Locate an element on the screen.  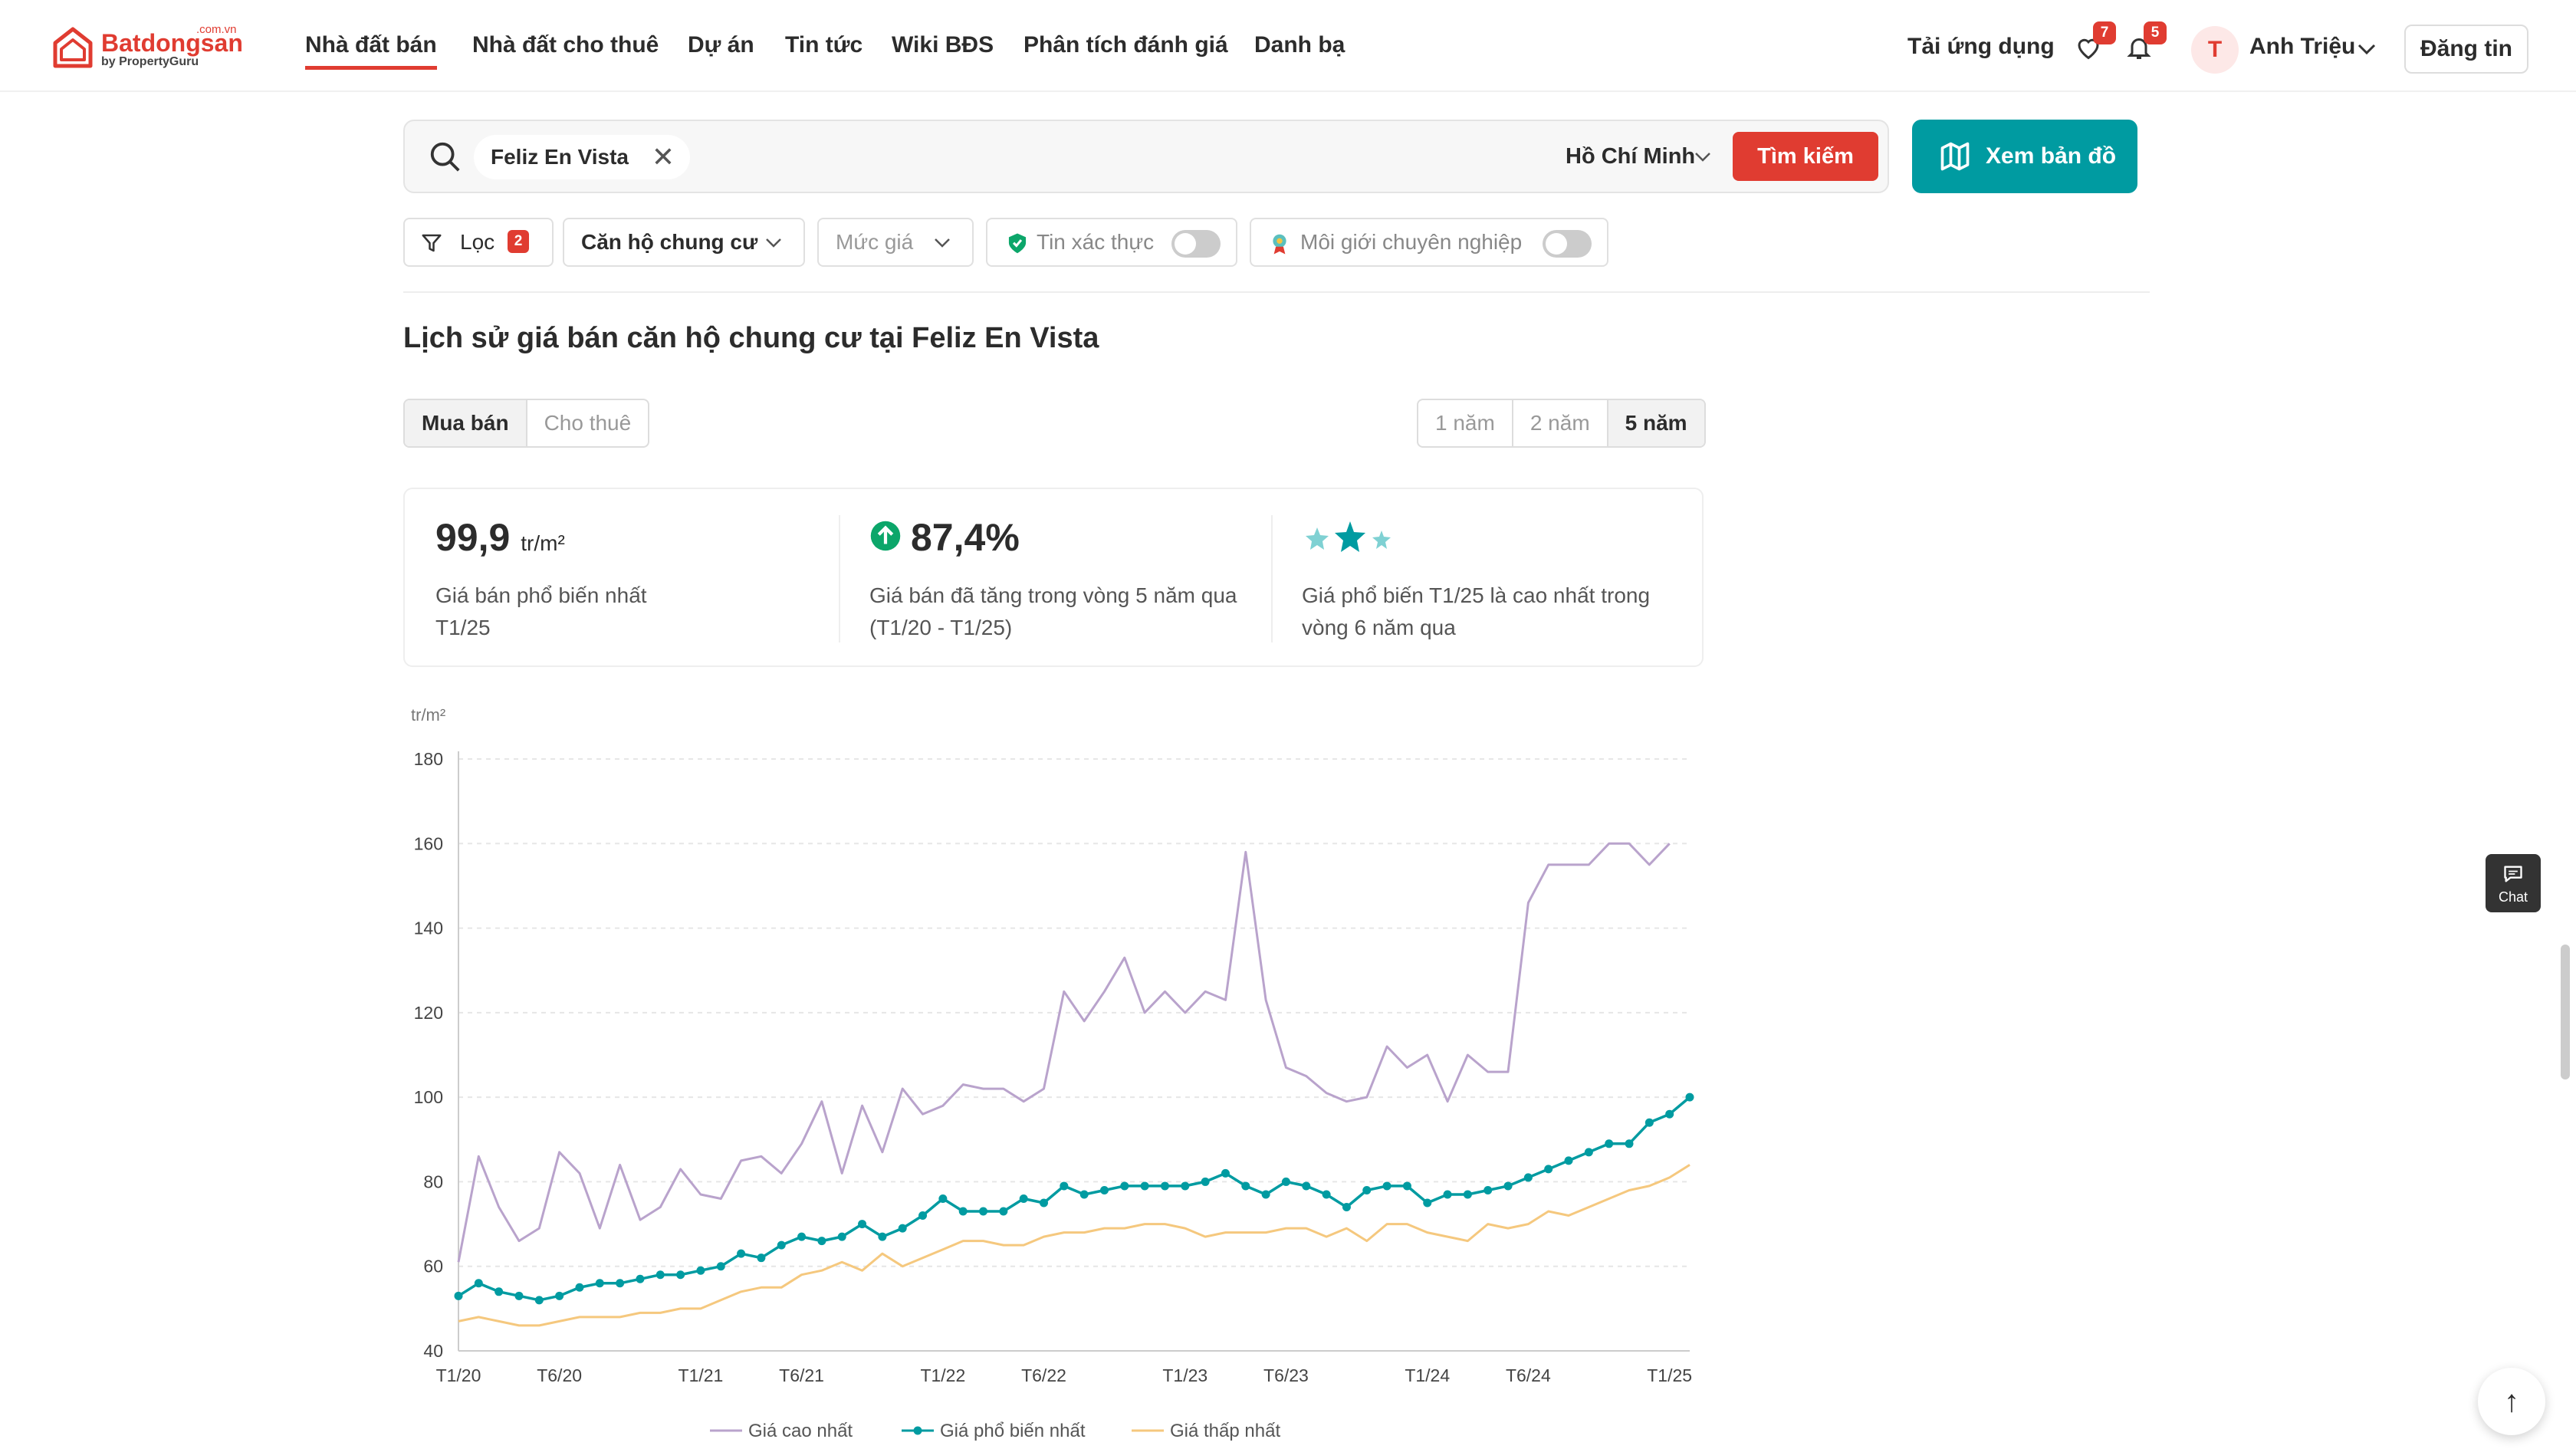
x-tick-label: T6/24 is located at coordinates (1528, 1375).